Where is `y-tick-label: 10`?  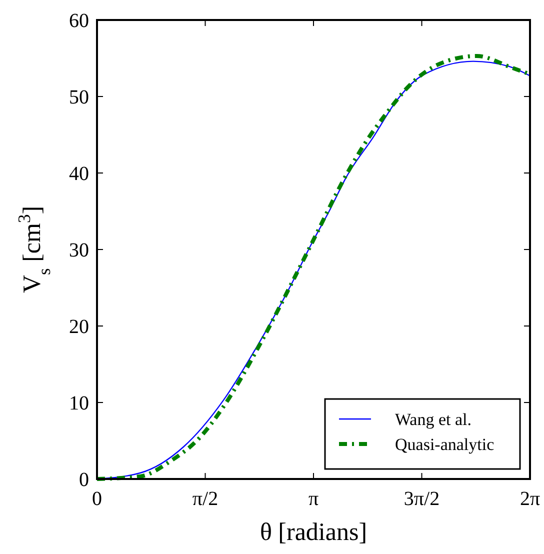 y-tick-label: 10 is located at coordinates (79, 403).